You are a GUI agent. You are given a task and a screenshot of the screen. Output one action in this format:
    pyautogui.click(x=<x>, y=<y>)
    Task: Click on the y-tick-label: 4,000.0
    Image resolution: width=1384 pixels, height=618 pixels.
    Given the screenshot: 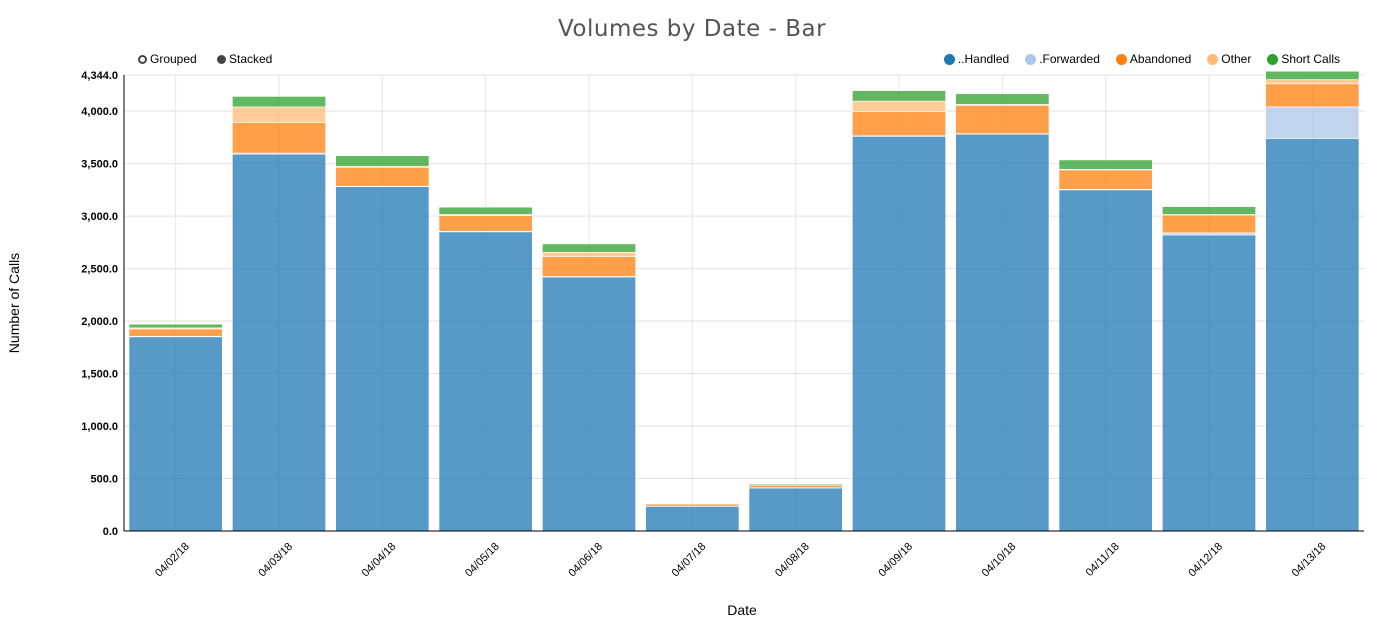 What is the action you would take?
    pyautogui.click(x=99, y=112)
    